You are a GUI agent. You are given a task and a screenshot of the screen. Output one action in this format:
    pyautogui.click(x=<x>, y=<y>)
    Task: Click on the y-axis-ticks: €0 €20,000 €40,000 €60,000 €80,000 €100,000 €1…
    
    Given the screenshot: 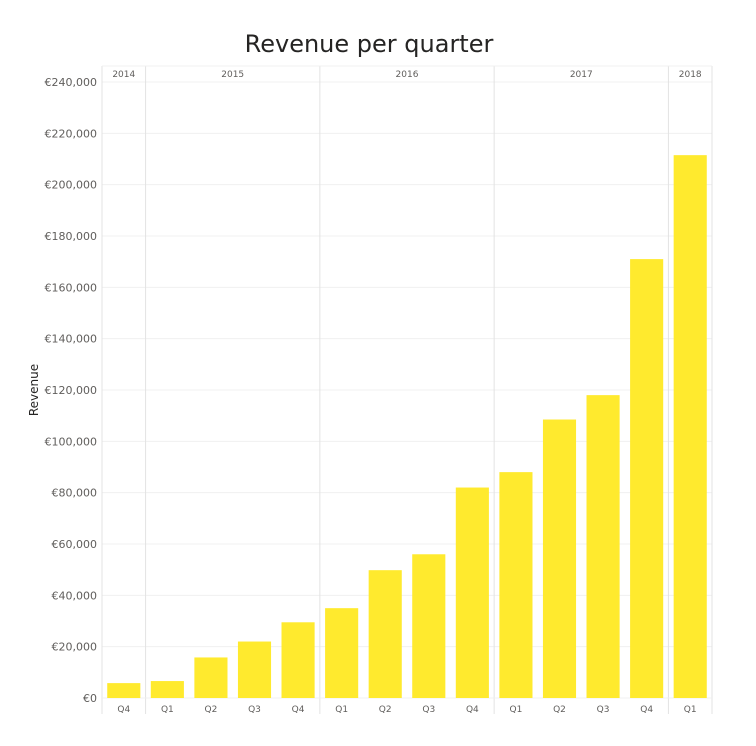 What is the action you would take?
    pyautogui.click(x=71, y=390)
    